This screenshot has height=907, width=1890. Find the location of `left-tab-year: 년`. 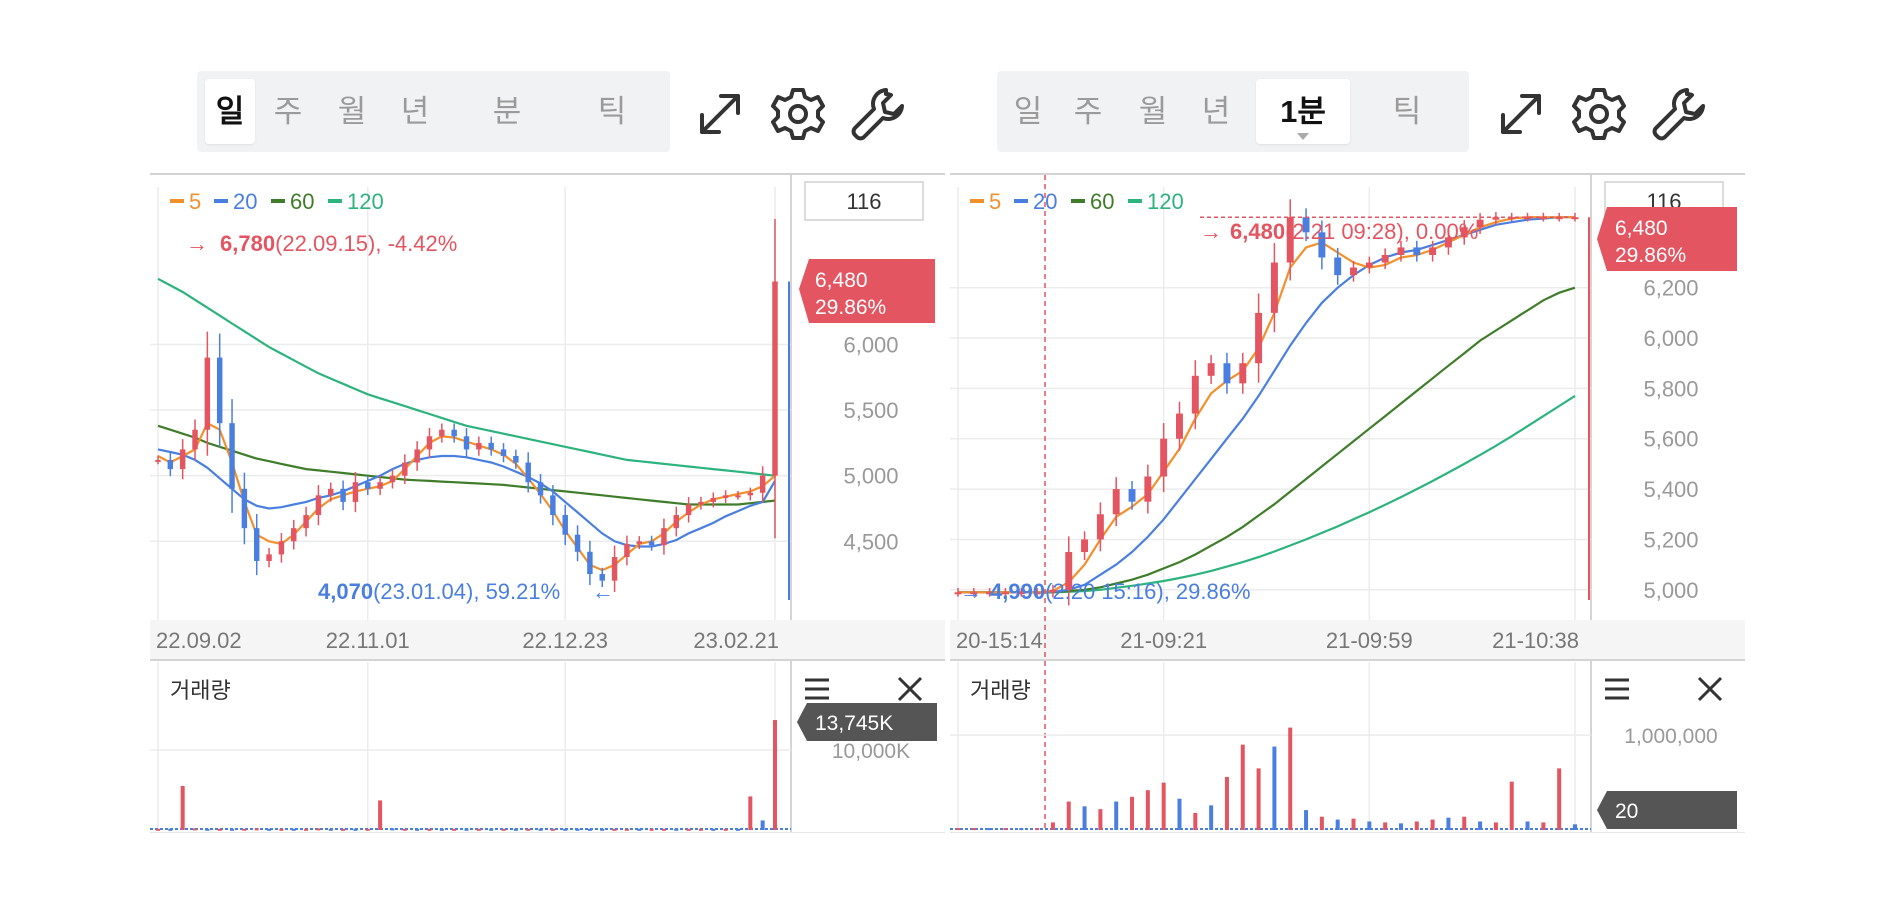

left-tab-year: 년 is located at coordinates (415, 111).